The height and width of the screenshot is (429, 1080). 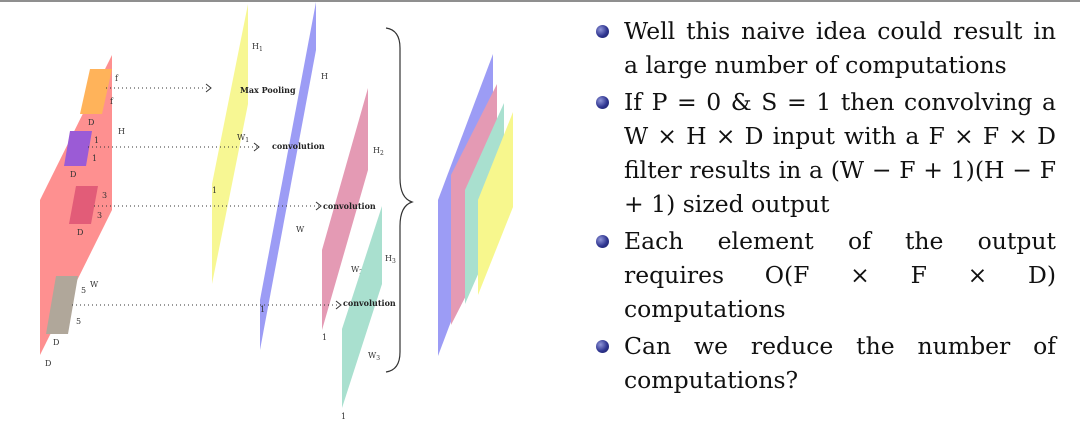 I want to click on maxpool-label: Max Pooling, so click(x=268, y=90).